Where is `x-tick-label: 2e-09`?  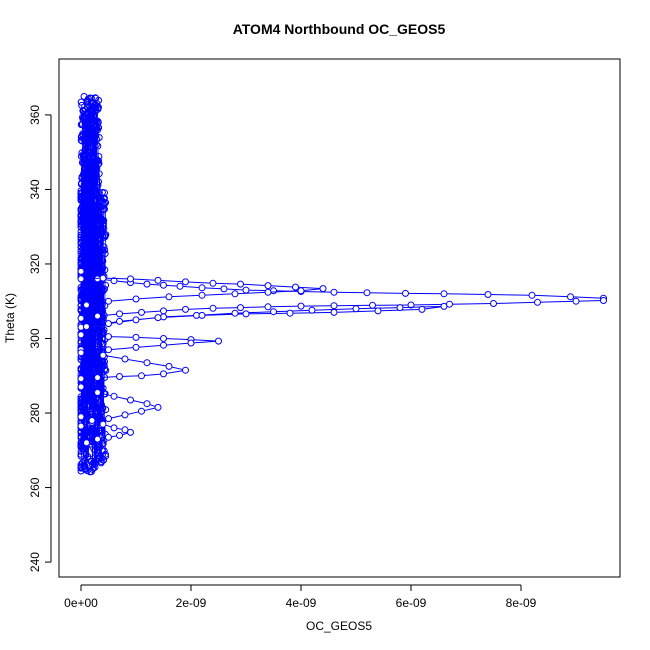
x-tick-label: 2e-09 is located at coordinates (191, 603).